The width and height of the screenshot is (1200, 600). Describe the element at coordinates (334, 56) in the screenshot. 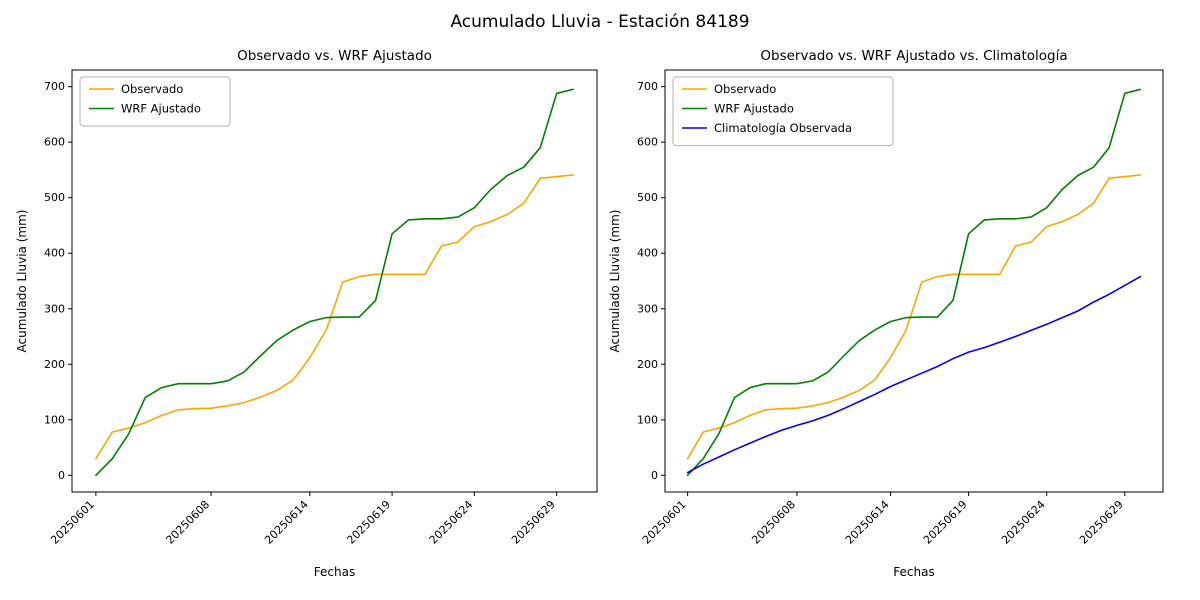

I see `subplot-title: Observado vs. WRF Ajustado` at that location.